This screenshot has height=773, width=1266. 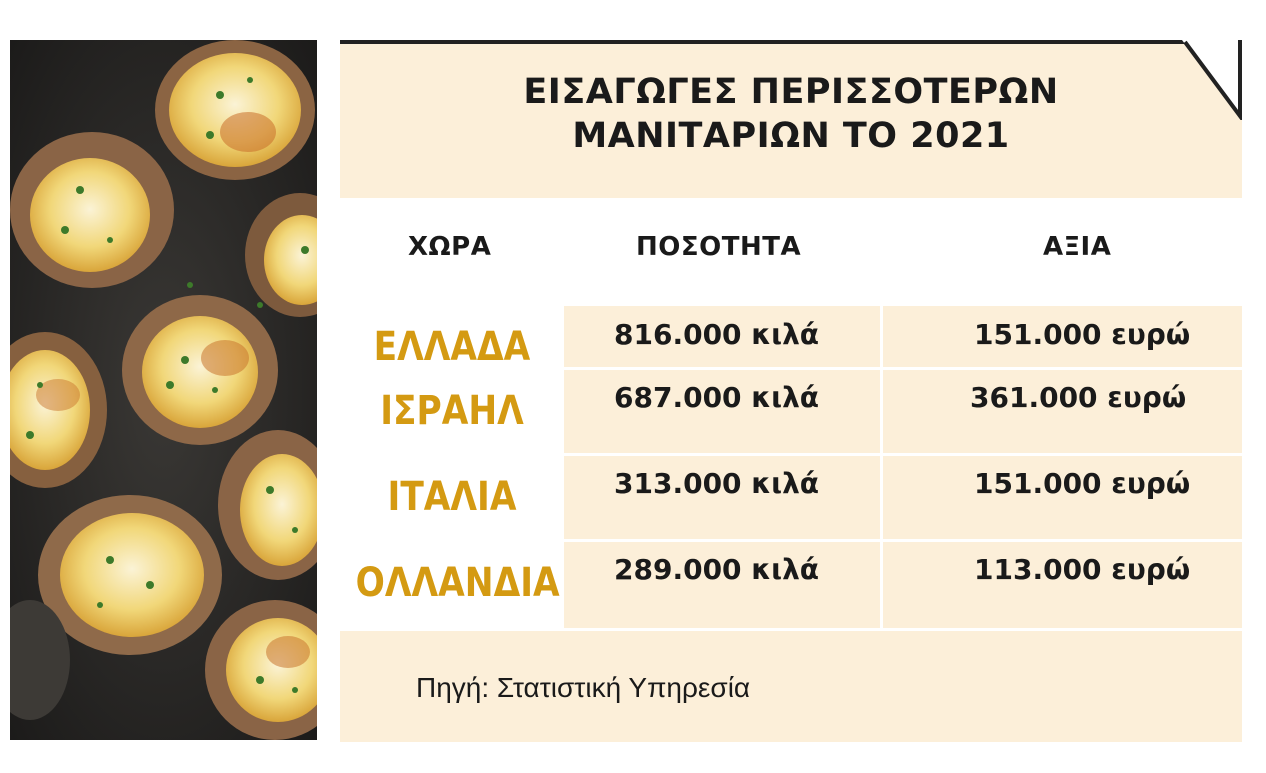 I want to click on country-column: ΕΛΛΑΔΑ ΙΣΡΑΗΛ ΙΤΑΛΙΑ ΟΛΛΑΝΔΙΑ, so click(x=452, y=467).